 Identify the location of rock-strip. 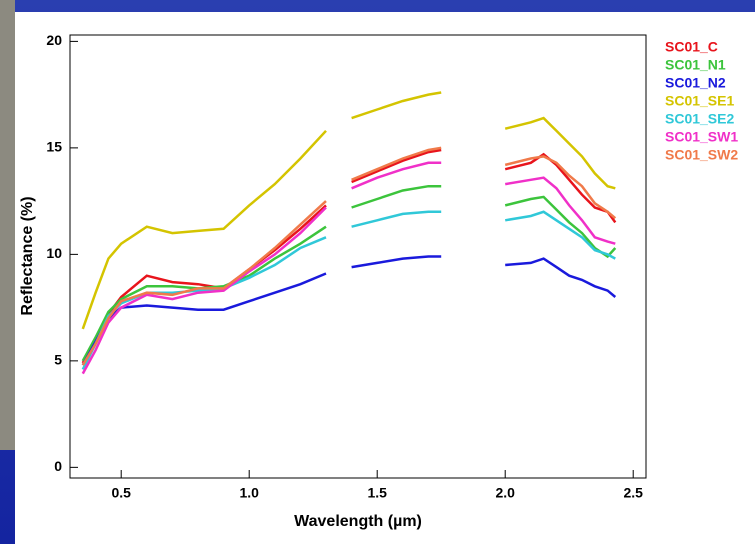
(7, 225).